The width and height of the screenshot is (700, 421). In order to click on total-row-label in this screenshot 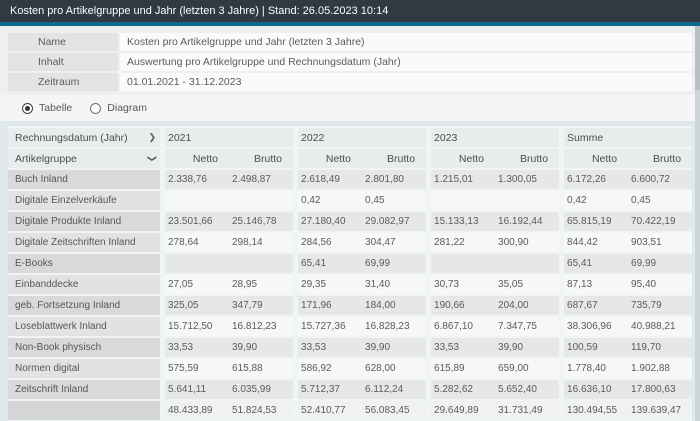, I will do `click(84, 410)`.